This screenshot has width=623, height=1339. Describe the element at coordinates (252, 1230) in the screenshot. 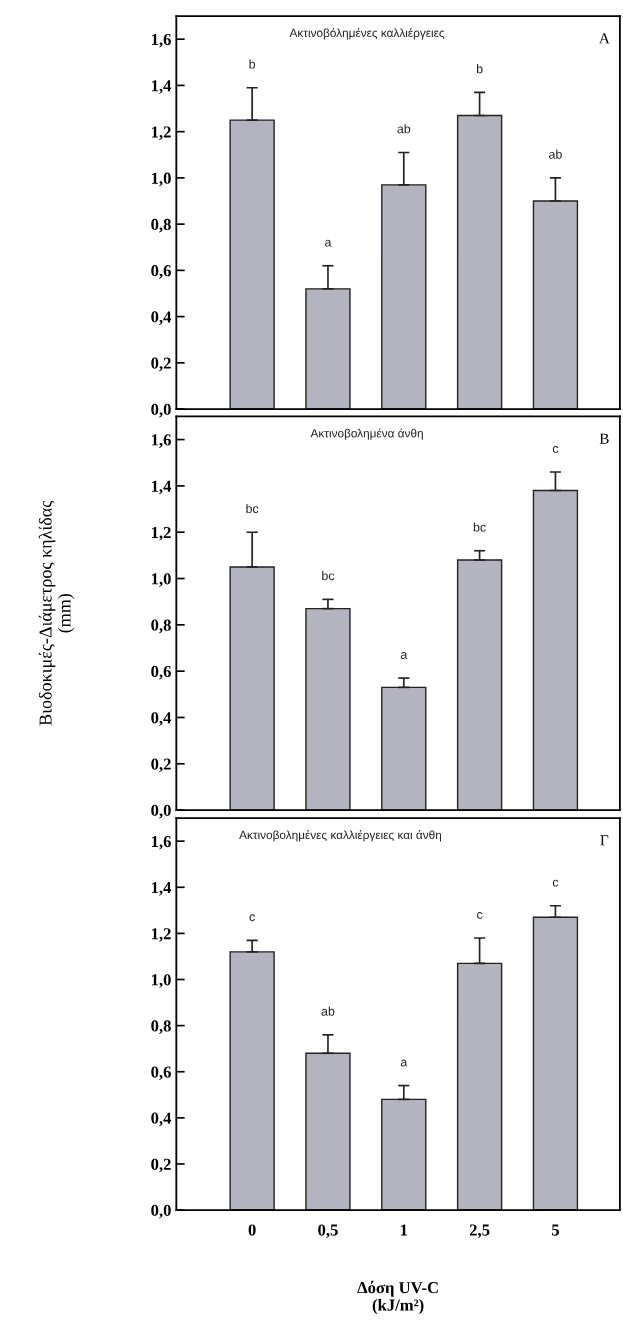

I see `x-tick-label: 0` at that location.